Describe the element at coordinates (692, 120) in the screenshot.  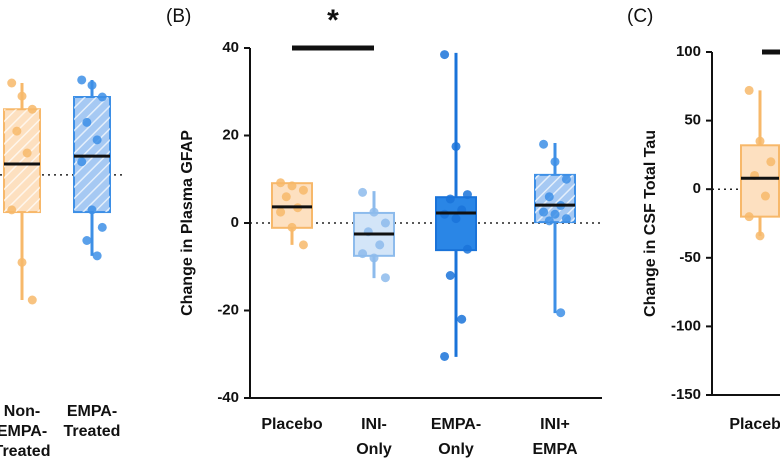
I see `y-tick-label: 50` at that location.